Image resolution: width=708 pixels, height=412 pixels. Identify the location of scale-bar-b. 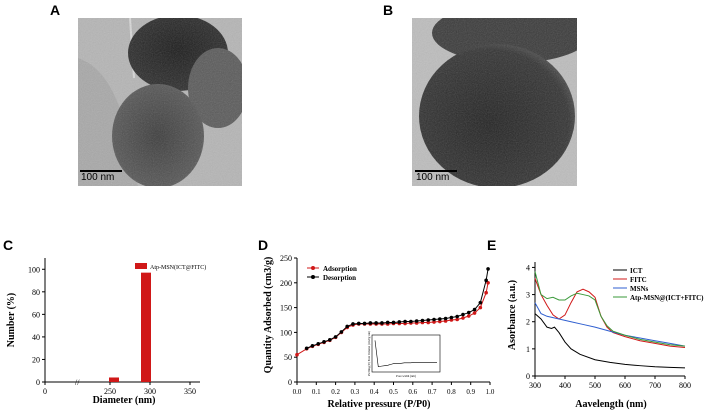
(436, 171).